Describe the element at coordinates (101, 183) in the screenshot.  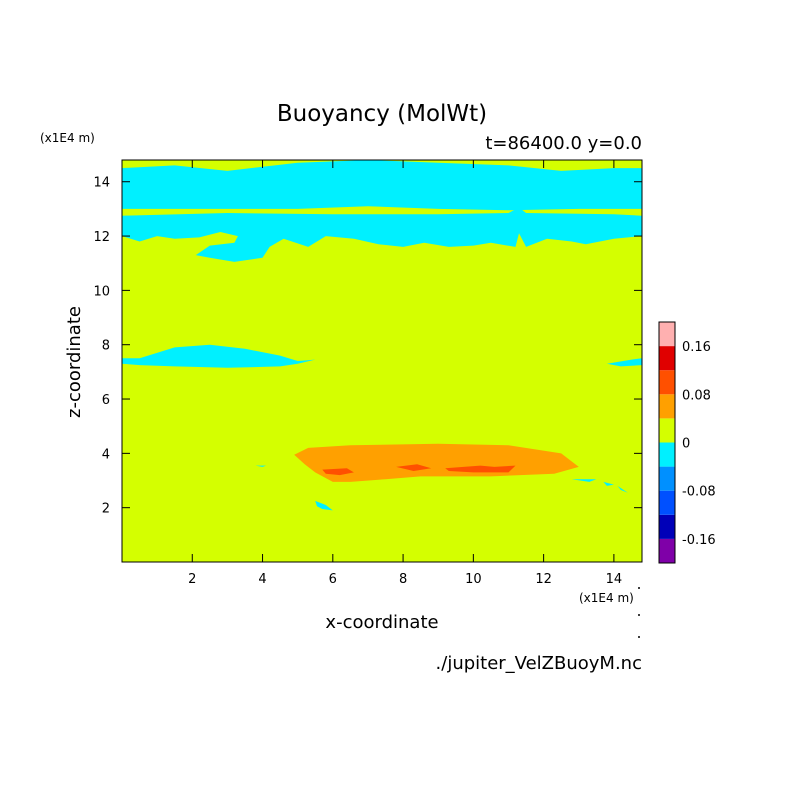
I see `y-tick-label: 14` at that location.